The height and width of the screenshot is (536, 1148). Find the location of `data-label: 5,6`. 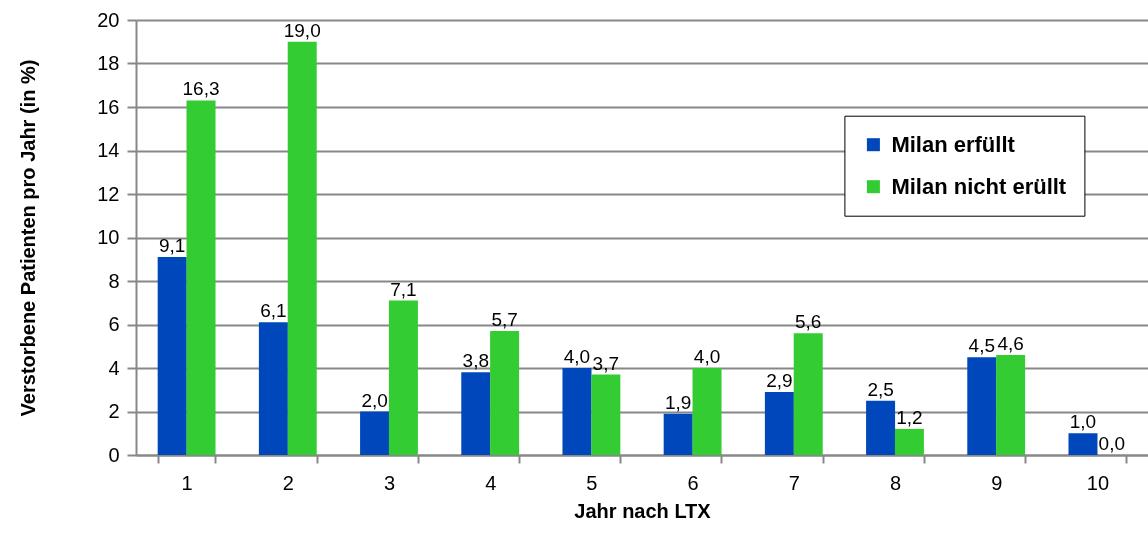

data-label: 5,6 is located at coordinates (808, 322).